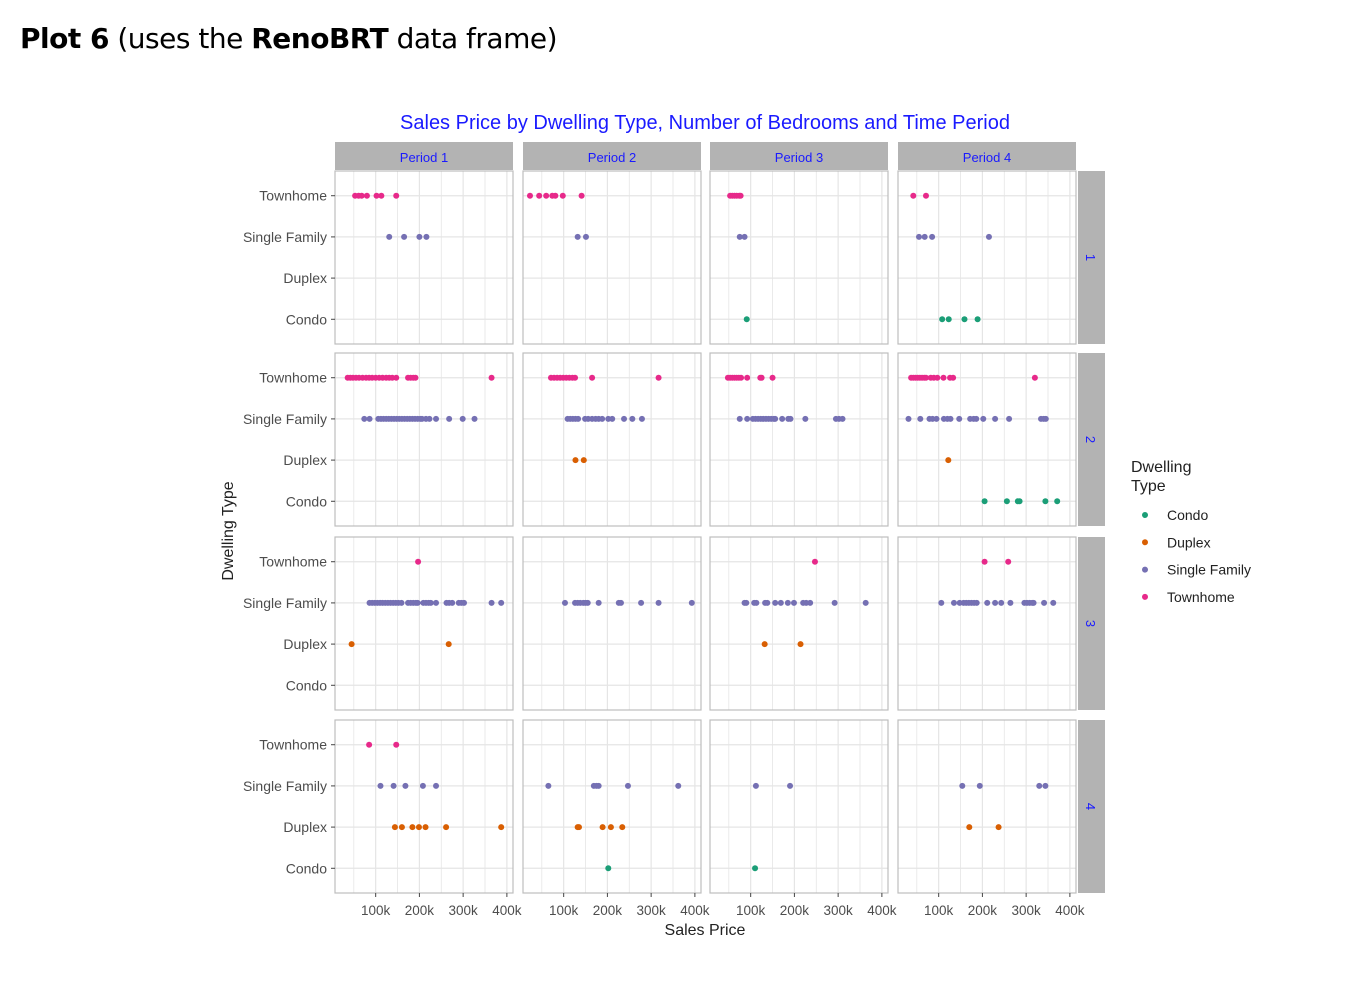  Describe the element at coordinates (1201, 597) in the screenshot. I see `legend-label: Townhome` at that location.